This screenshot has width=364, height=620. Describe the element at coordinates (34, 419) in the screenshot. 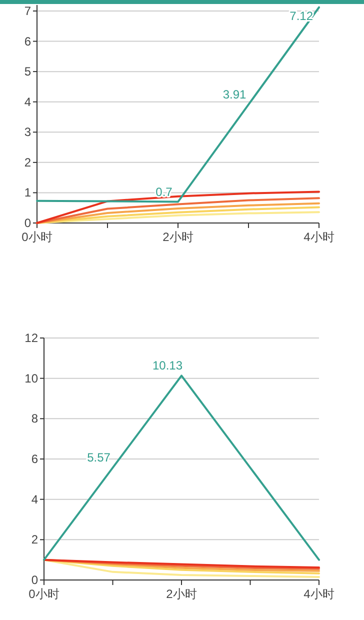

I see `y-tick-label: 8` at that location.